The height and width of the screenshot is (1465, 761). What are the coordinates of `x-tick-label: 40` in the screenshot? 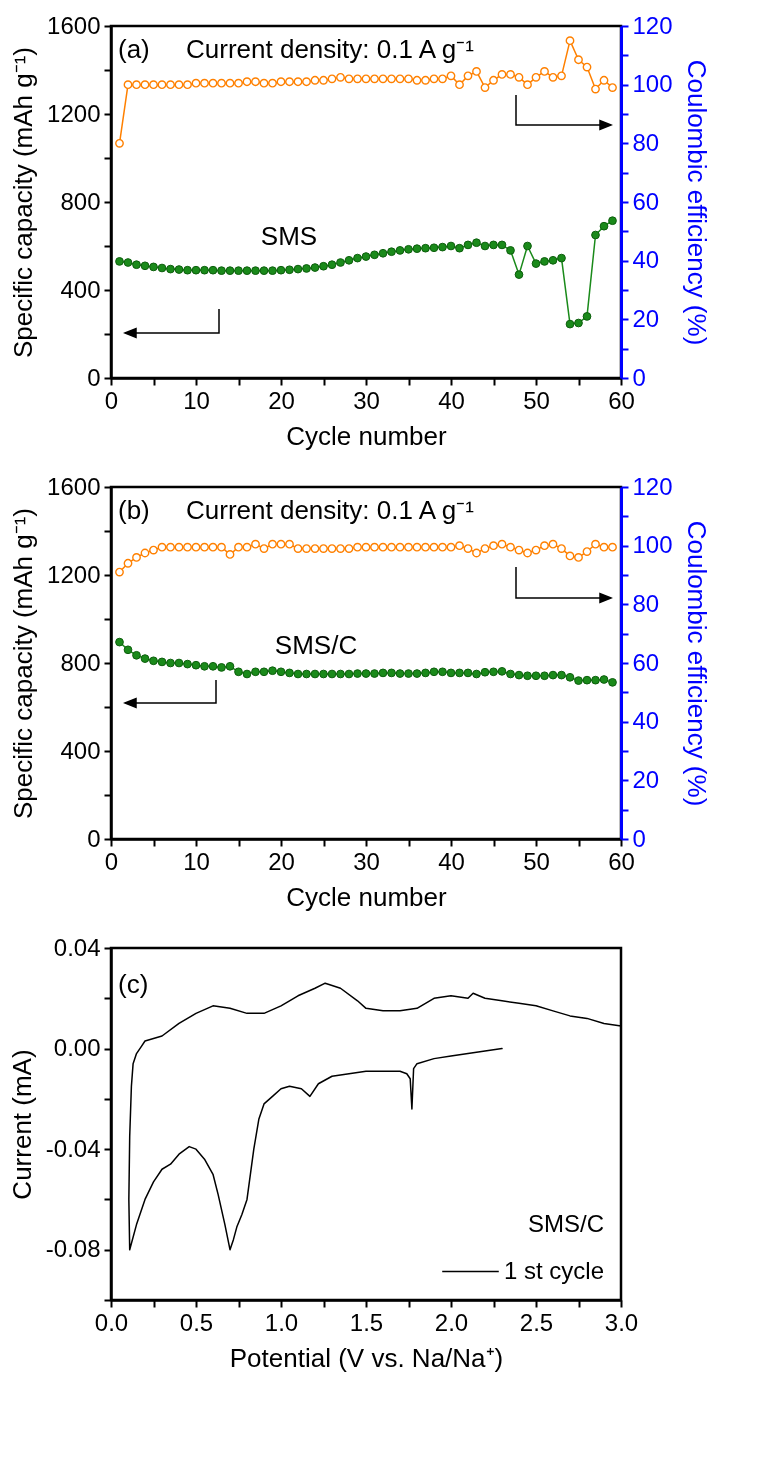 It's located at (451, 861).